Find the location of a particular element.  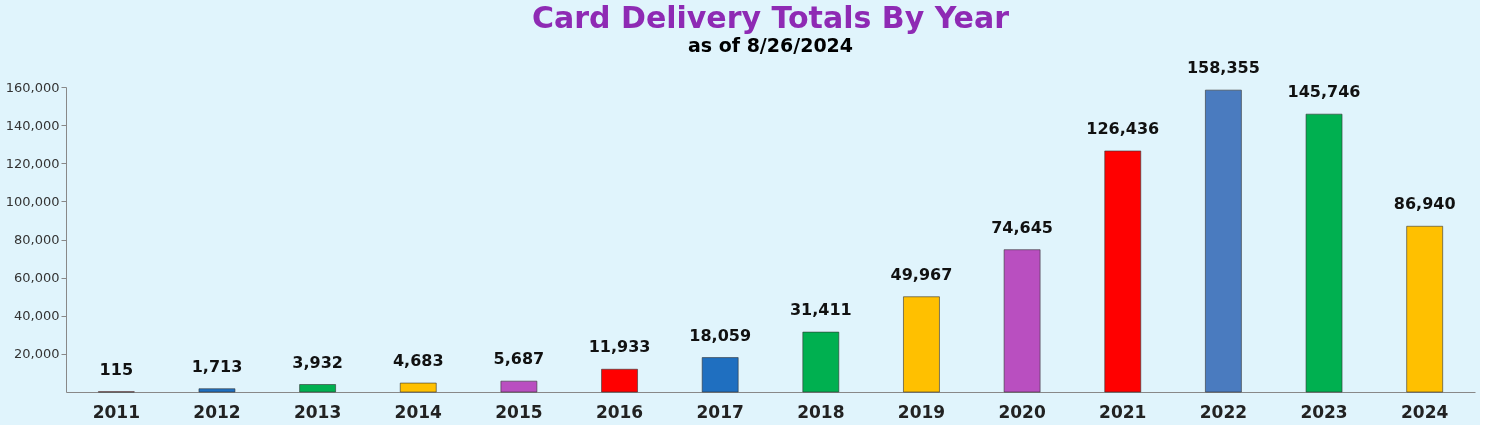

y-tick-label: 140,000 is located at coordinates (32, 125).